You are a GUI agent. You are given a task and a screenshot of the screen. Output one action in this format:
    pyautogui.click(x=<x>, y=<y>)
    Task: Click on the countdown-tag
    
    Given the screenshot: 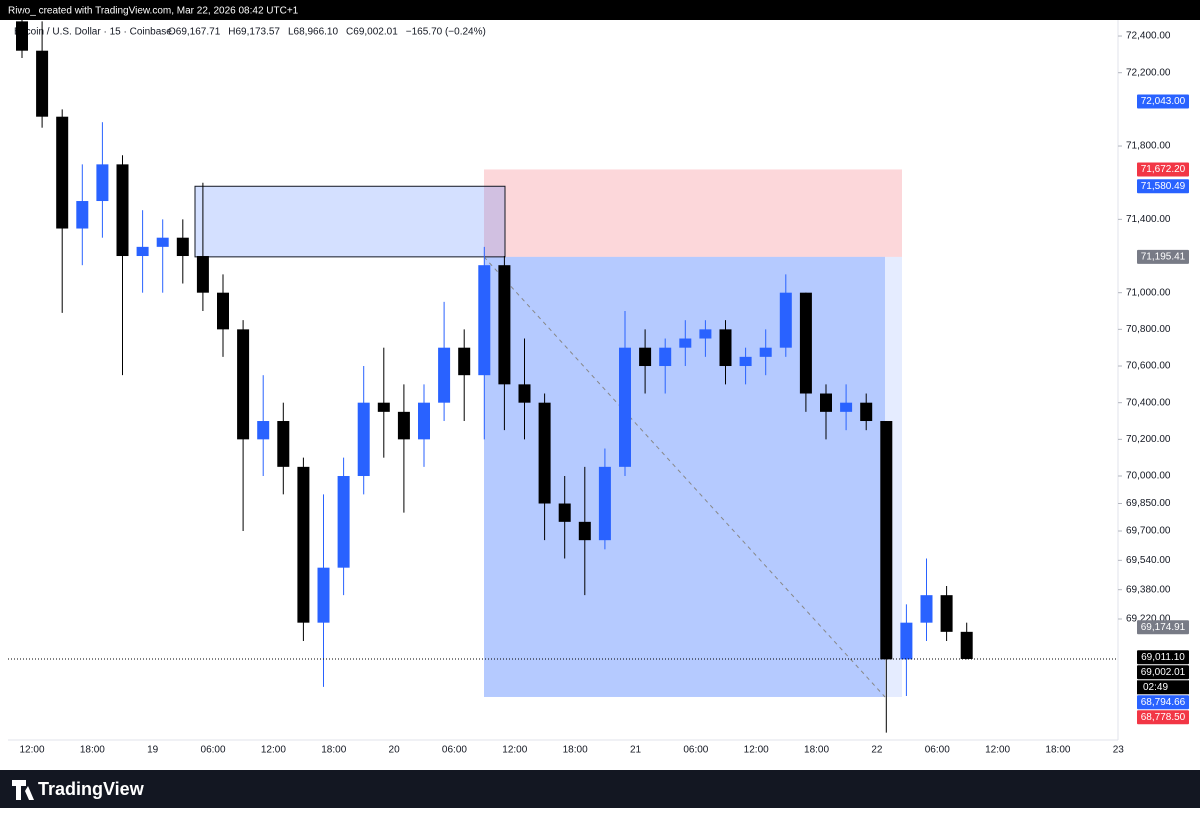 What is the action you would take?
    pyautogui.click(x=1163, y=687)
    